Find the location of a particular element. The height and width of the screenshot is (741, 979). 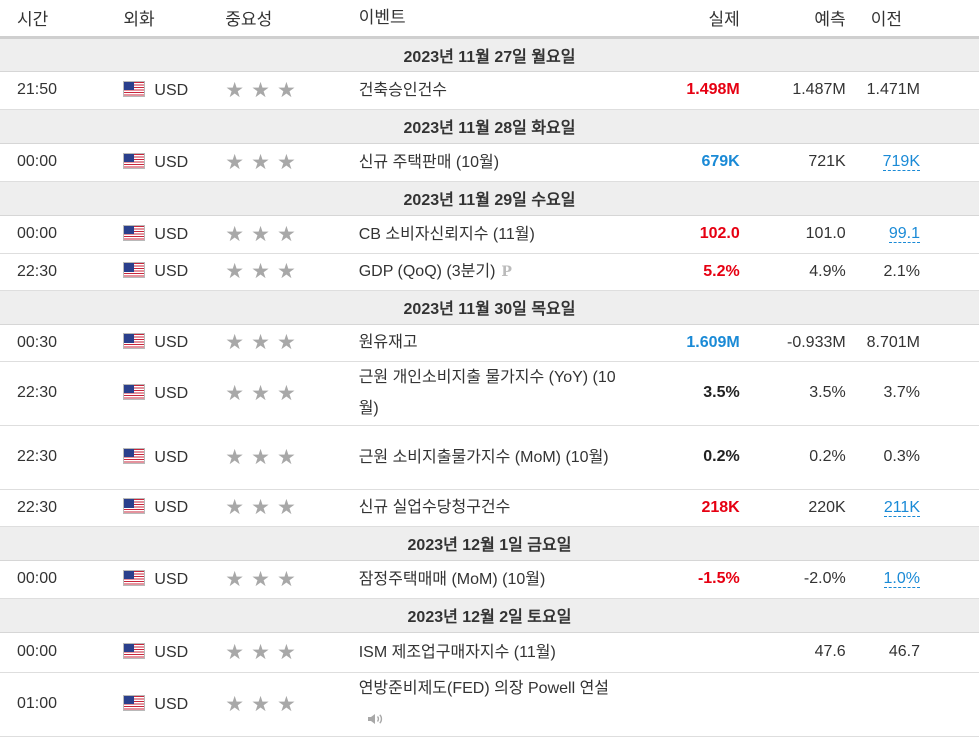

event-name: 연방준비제도(FED) 의장 Powell 연설 is located at coordinates (493, 704).